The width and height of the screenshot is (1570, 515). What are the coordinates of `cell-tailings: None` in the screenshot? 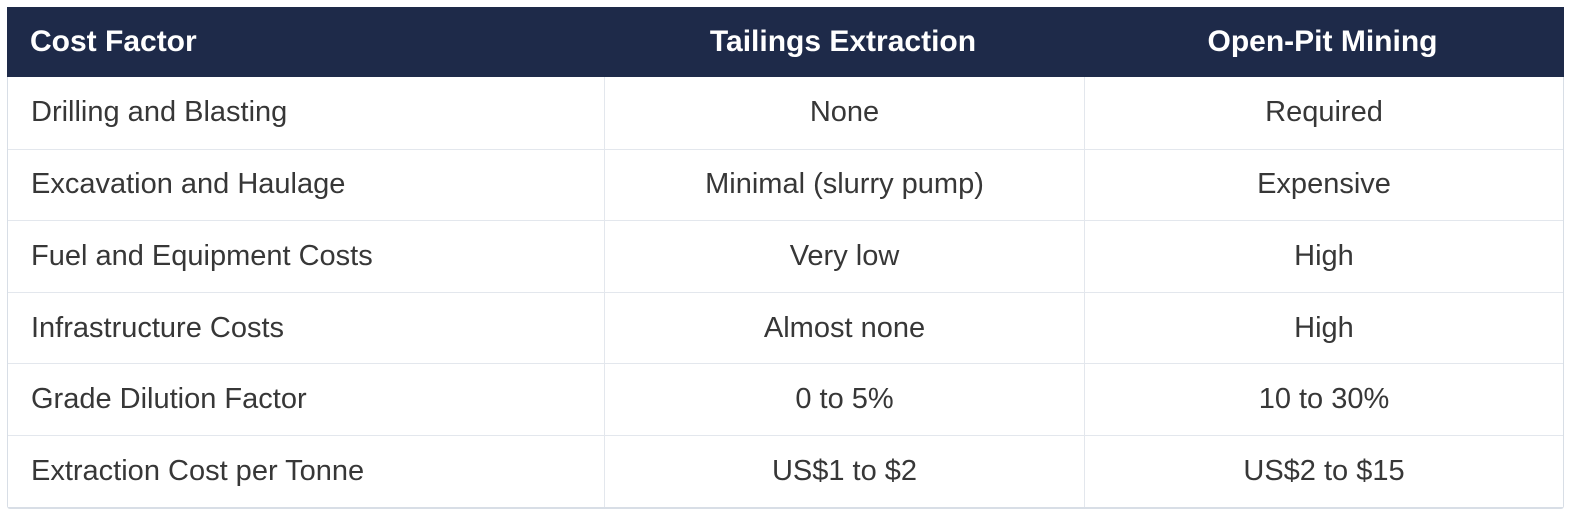 It's located at (844, 113).